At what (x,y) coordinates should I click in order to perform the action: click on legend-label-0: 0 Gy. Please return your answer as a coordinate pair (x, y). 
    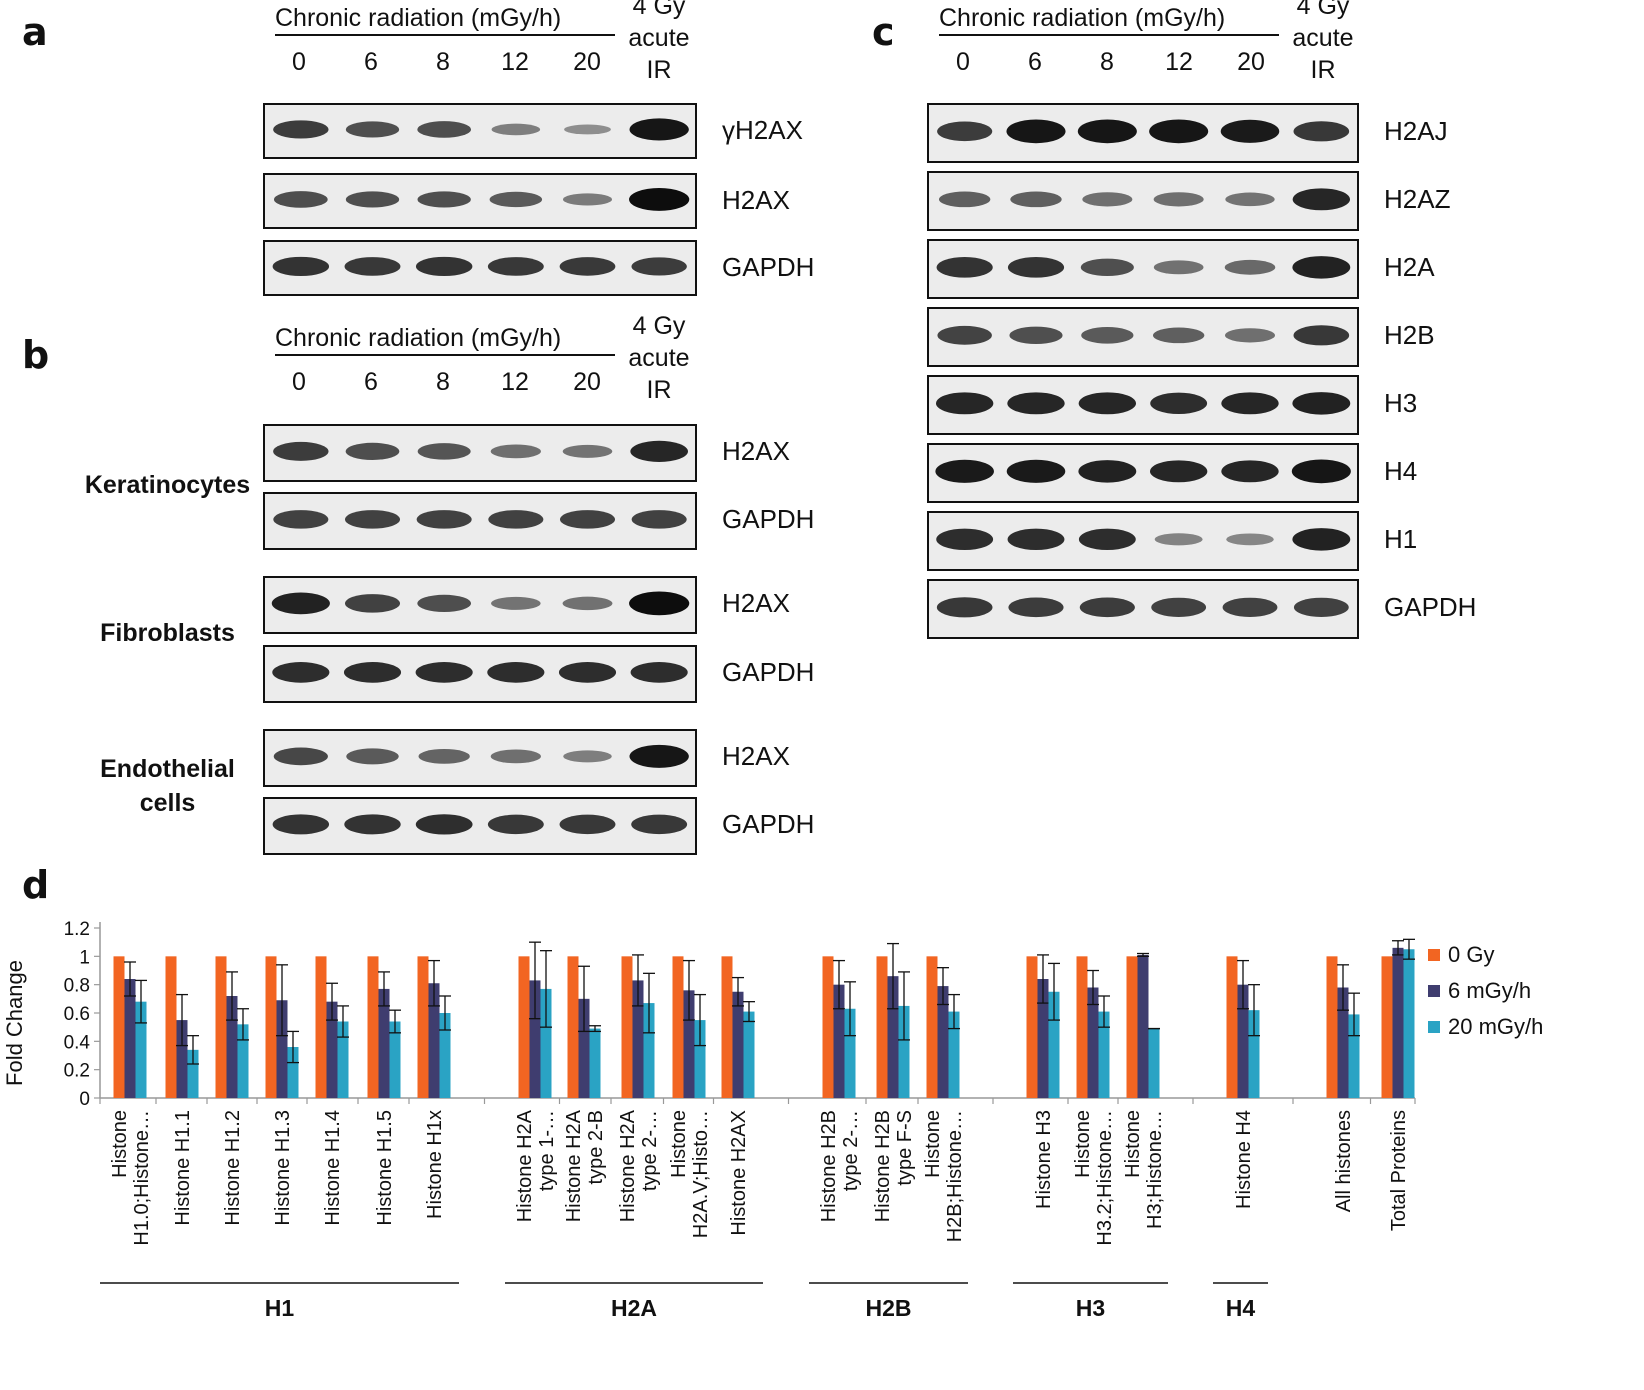
    Looking at the image, I should click on (1471, 954).